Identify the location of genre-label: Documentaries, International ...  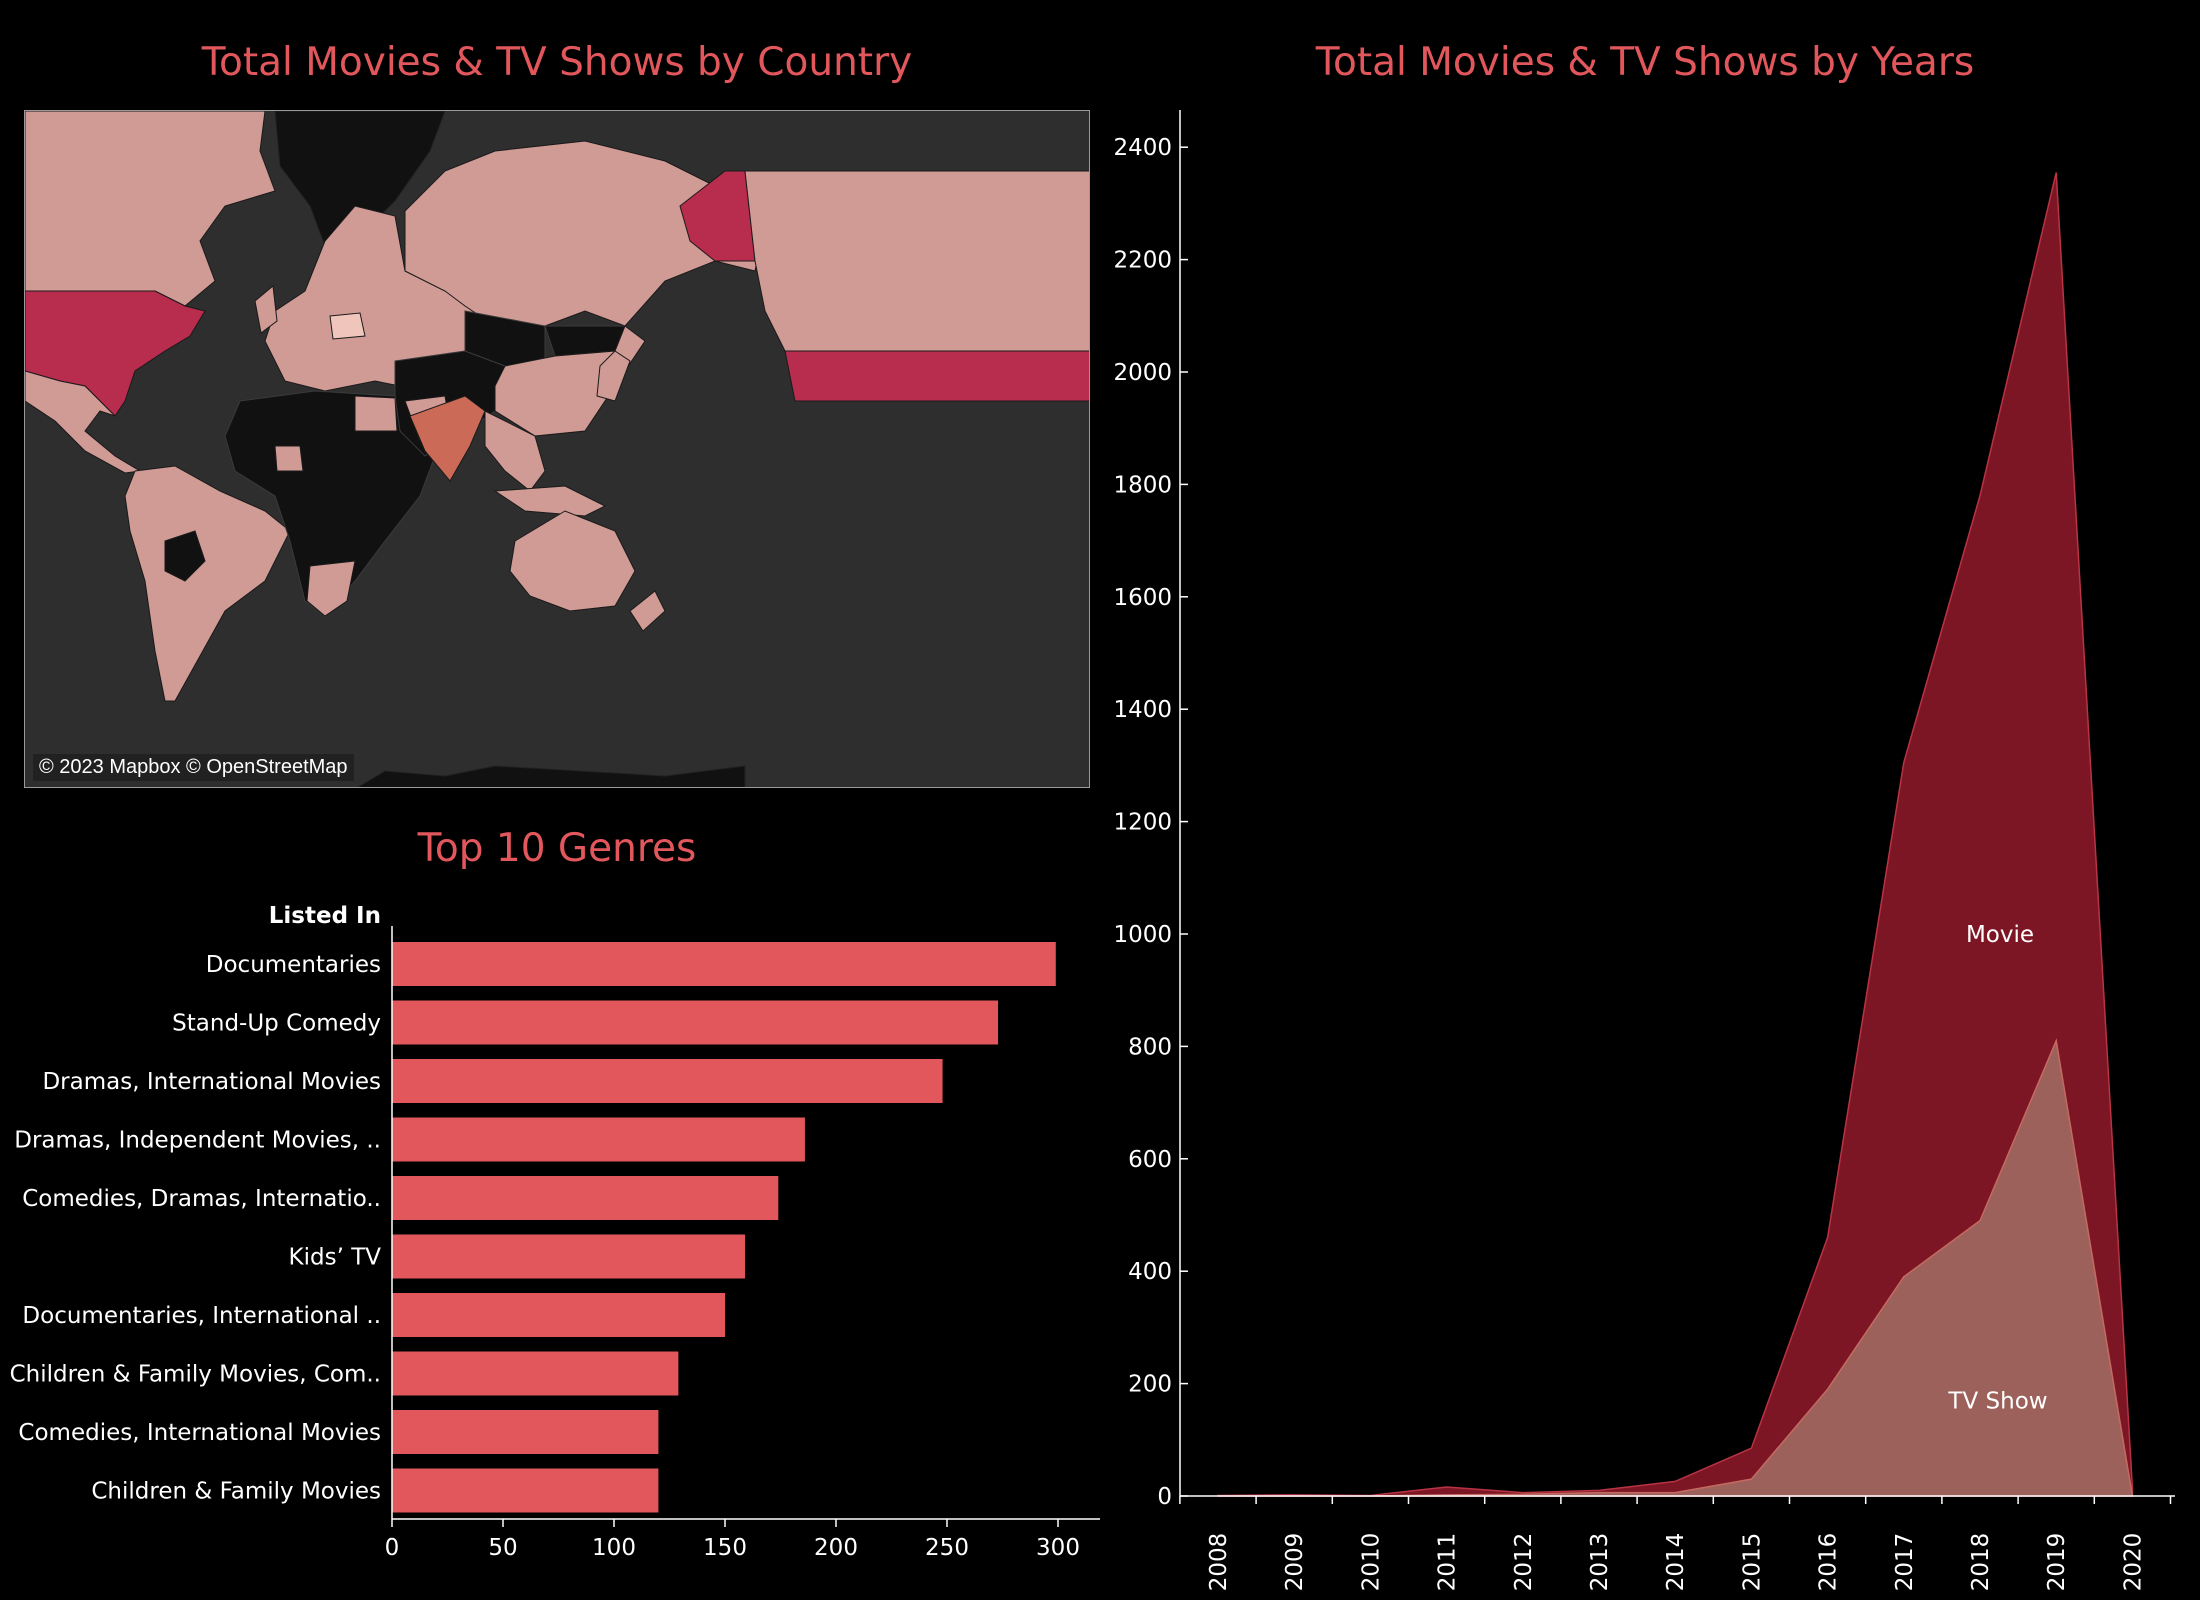
(201, 1316).